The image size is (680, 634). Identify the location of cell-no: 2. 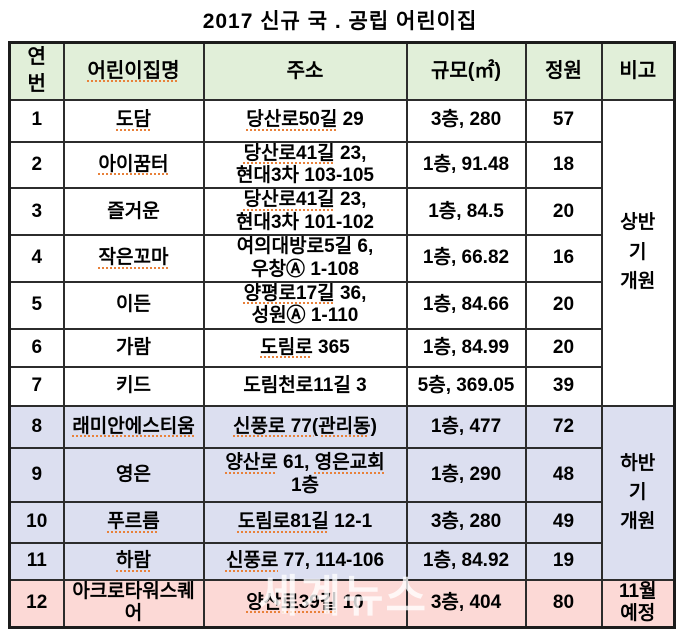
(36, 165).